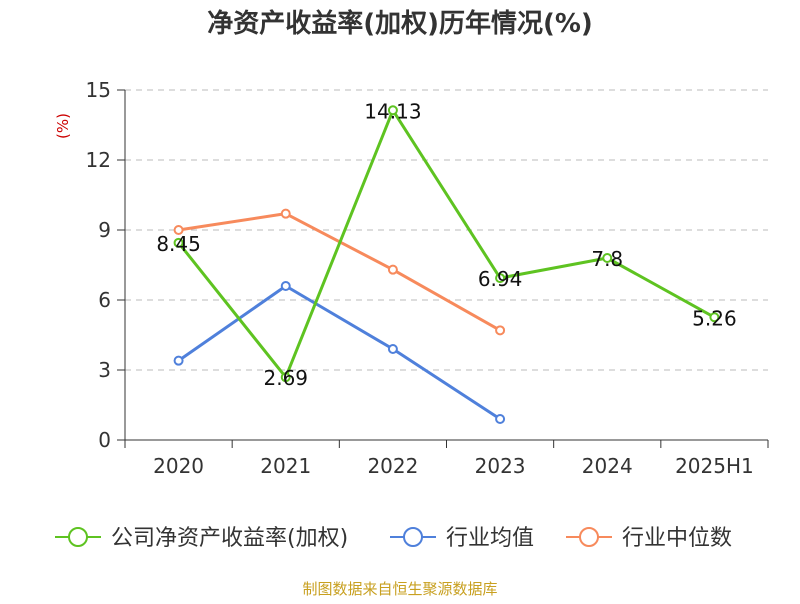  I want to click on legend: 公司净资产收益率(加权) 行业均值 行业中位数, so click(393, 538).